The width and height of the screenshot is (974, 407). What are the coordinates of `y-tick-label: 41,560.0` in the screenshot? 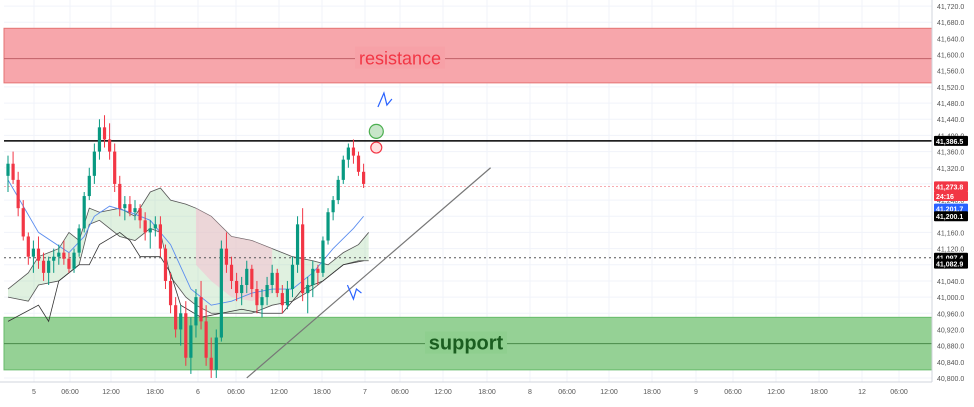 It's located at (950, 72).